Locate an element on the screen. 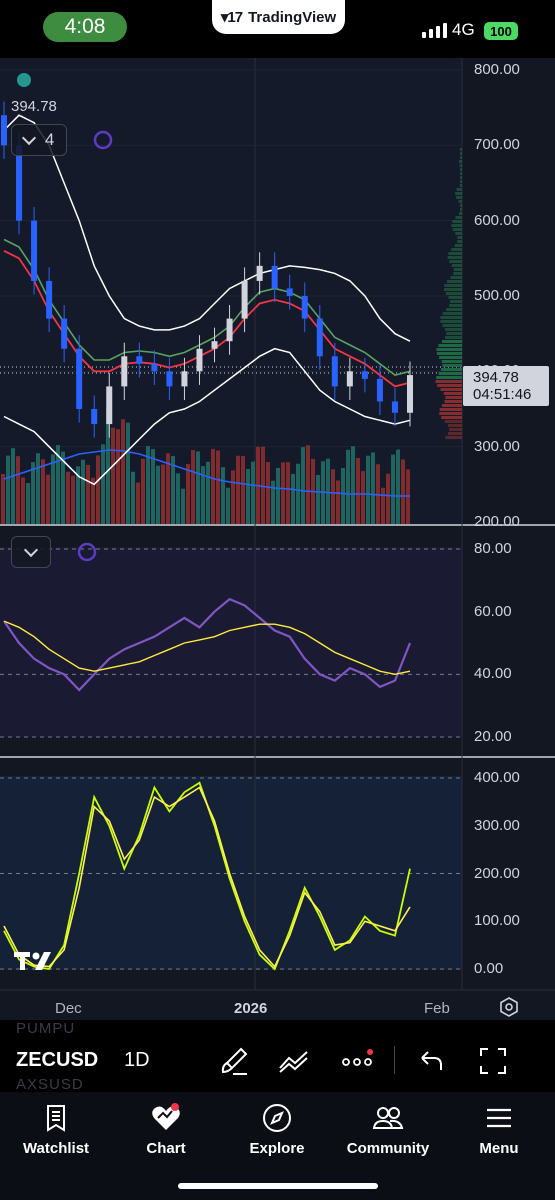 Image resolution: width=555 pixels, height=1200 pixels. price-axis-label: 300.00 is located at coordinates (497, 446).